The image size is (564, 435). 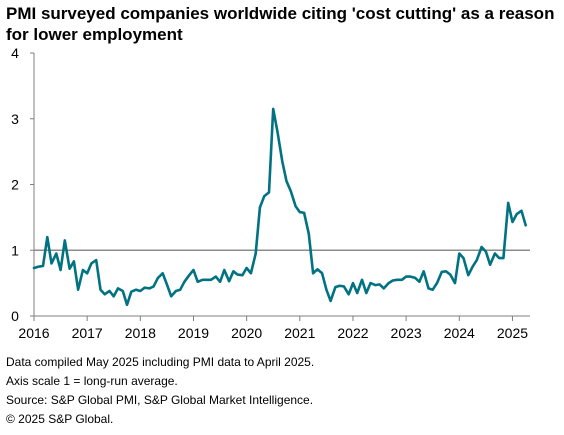 What do you see at coordinates (140, 333) in the screenshot?
I see `x-tick-label: 2018` at bounding box center [140, 333].